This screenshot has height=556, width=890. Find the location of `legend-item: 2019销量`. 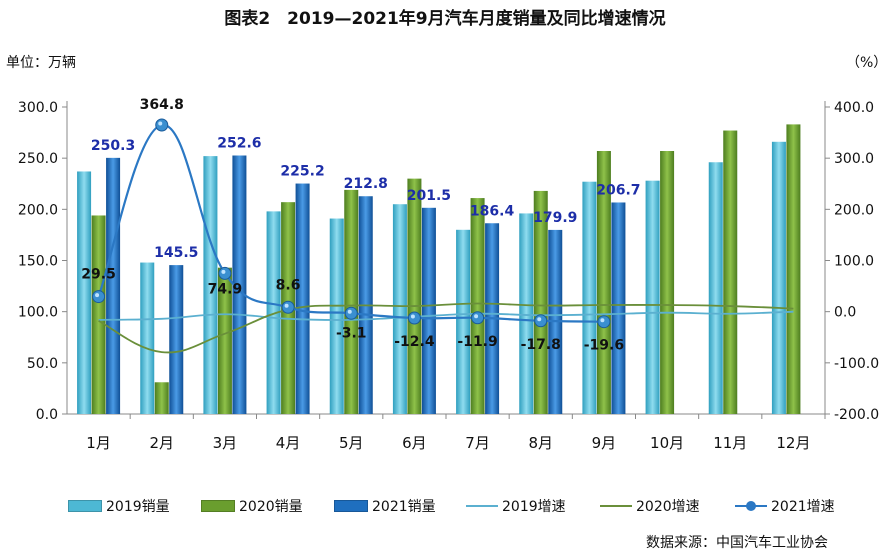

legend-item: 2019销量 is located at coordinates (119, 506).